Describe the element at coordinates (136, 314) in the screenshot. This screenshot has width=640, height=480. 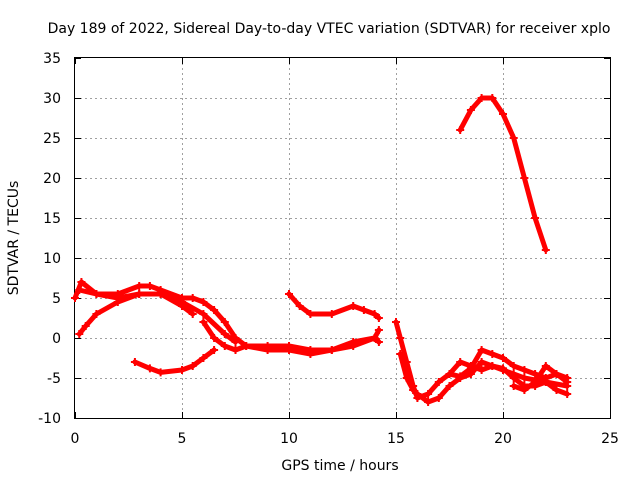
I see `series-arc3` at that location.